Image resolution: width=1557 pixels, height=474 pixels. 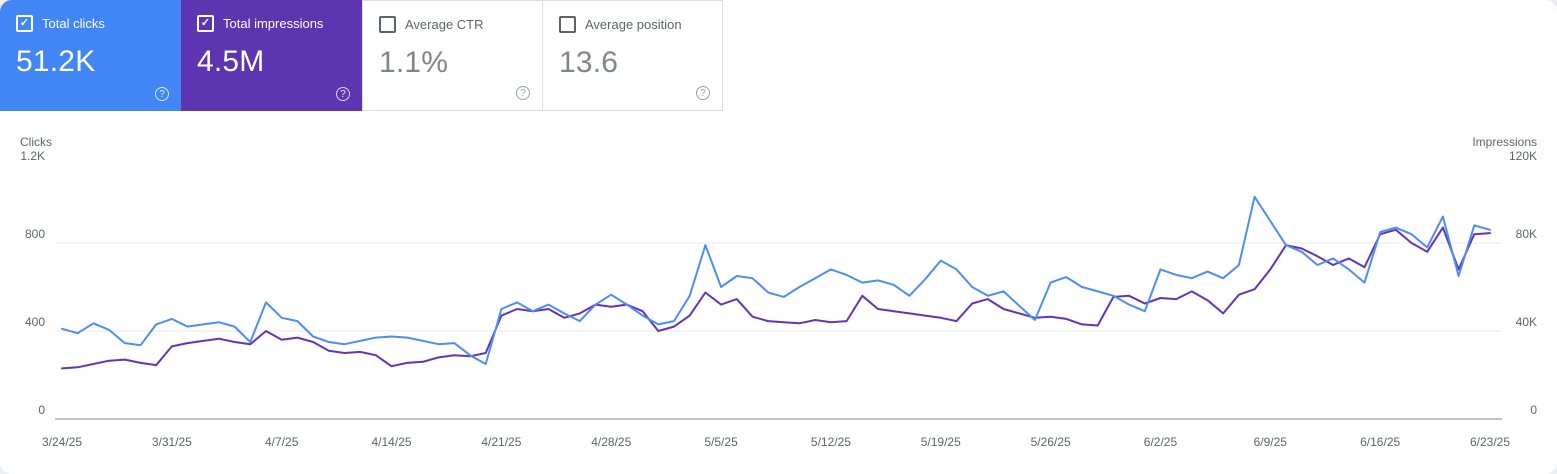 I want to click on total-clicks-label: Total clicks, so click(x=73, y=23).